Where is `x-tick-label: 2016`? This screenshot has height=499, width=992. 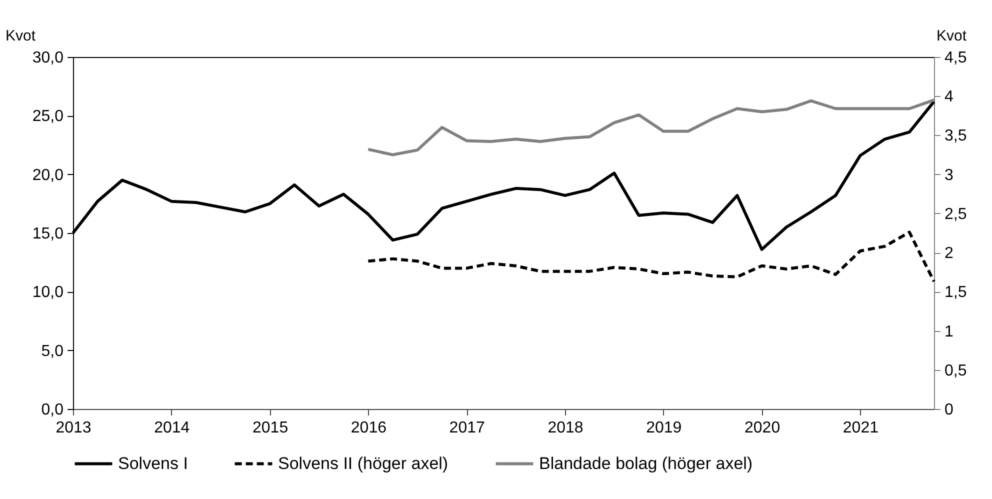 x-tick-label: 2016 is located at coordinates (368, 428).